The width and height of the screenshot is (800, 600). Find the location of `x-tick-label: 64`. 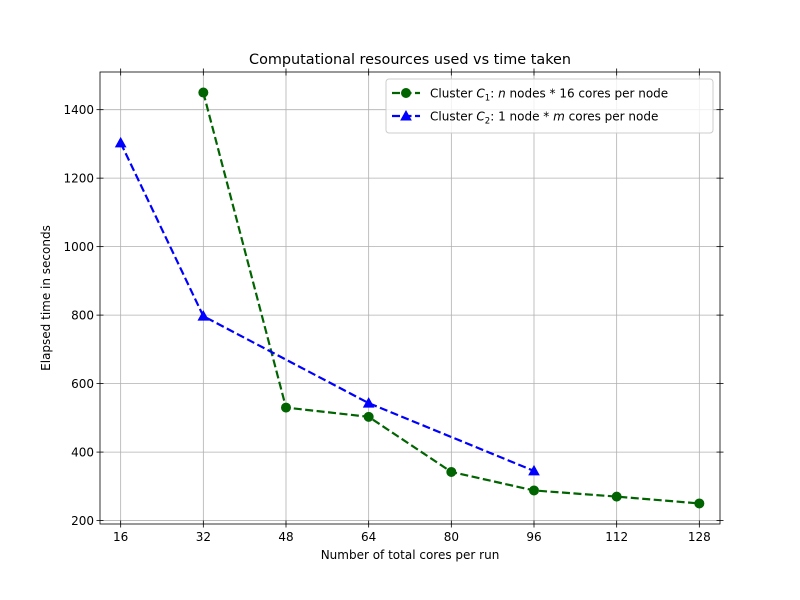

x-tick-label: 64 is located at coordinates (368, 537).